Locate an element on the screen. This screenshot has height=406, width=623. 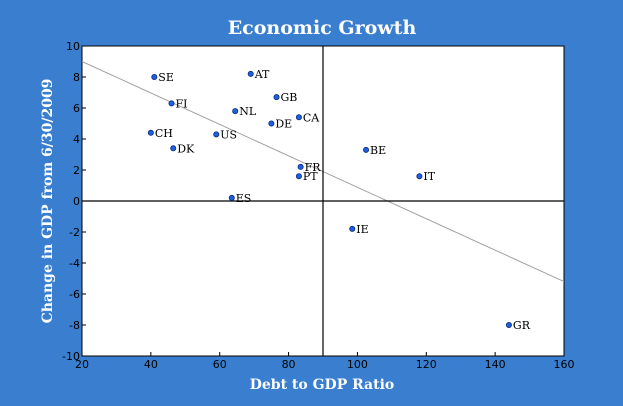
point-label: GR is located at coordinates (522, 325).